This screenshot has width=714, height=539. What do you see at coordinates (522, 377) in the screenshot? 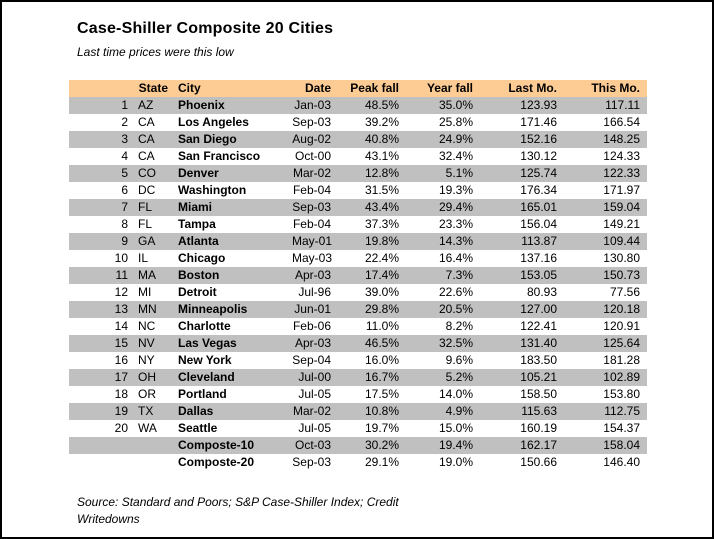
I see `cell-last-mo: 105.21` at bounding box center [522, 377].